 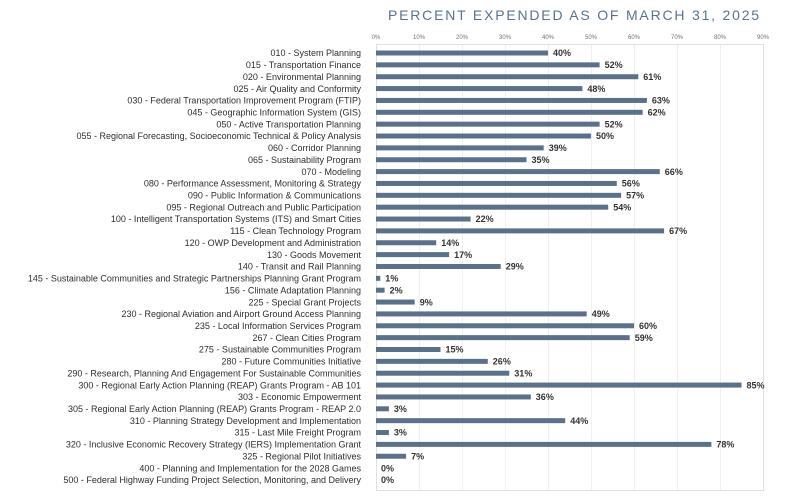 I want to click on value-label-number: 48, so click(x=592, y=89).